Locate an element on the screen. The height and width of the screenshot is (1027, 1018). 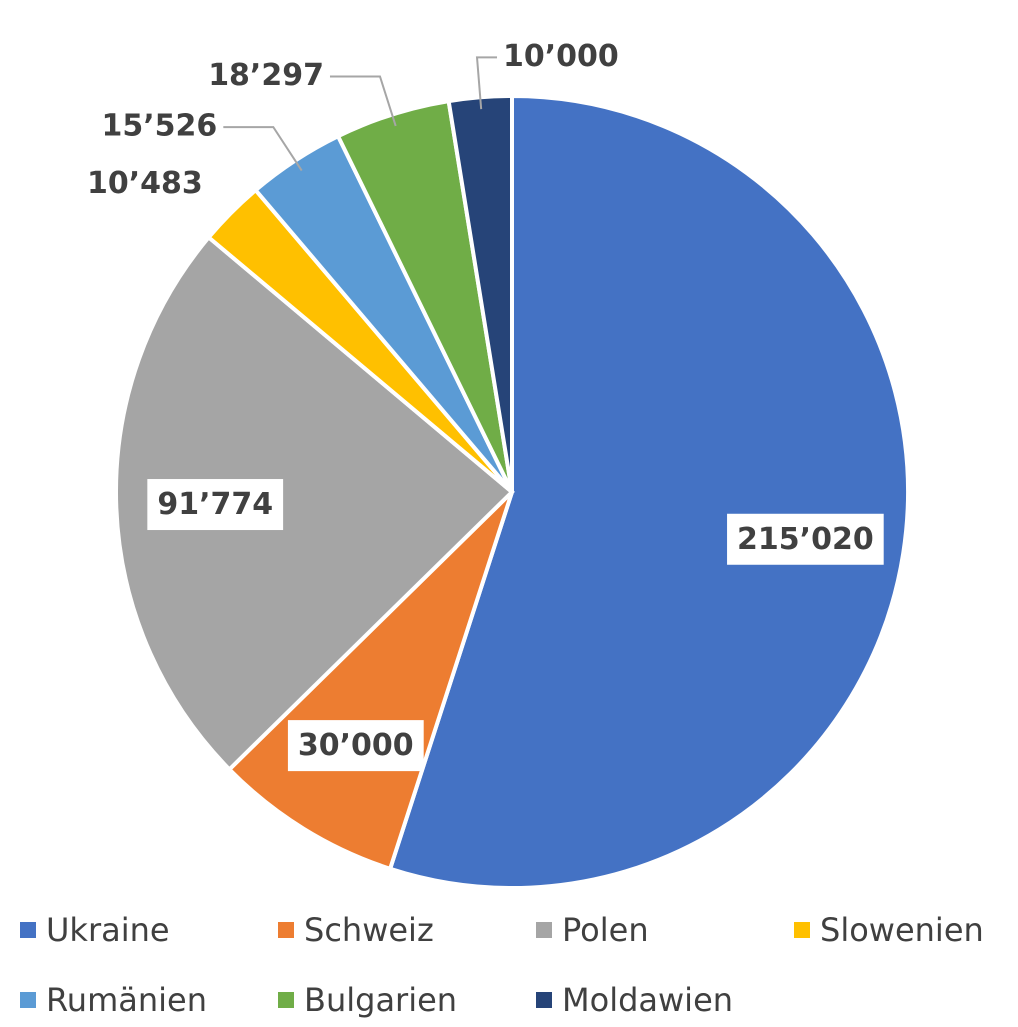
data-label: 10’483 is located at coordinates (145, 183).